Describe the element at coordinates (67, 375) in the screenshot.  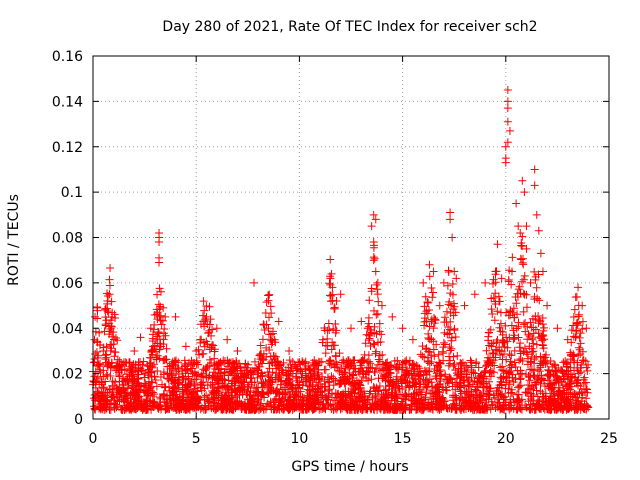
I see `y-tick-label: 0.02` at that location.